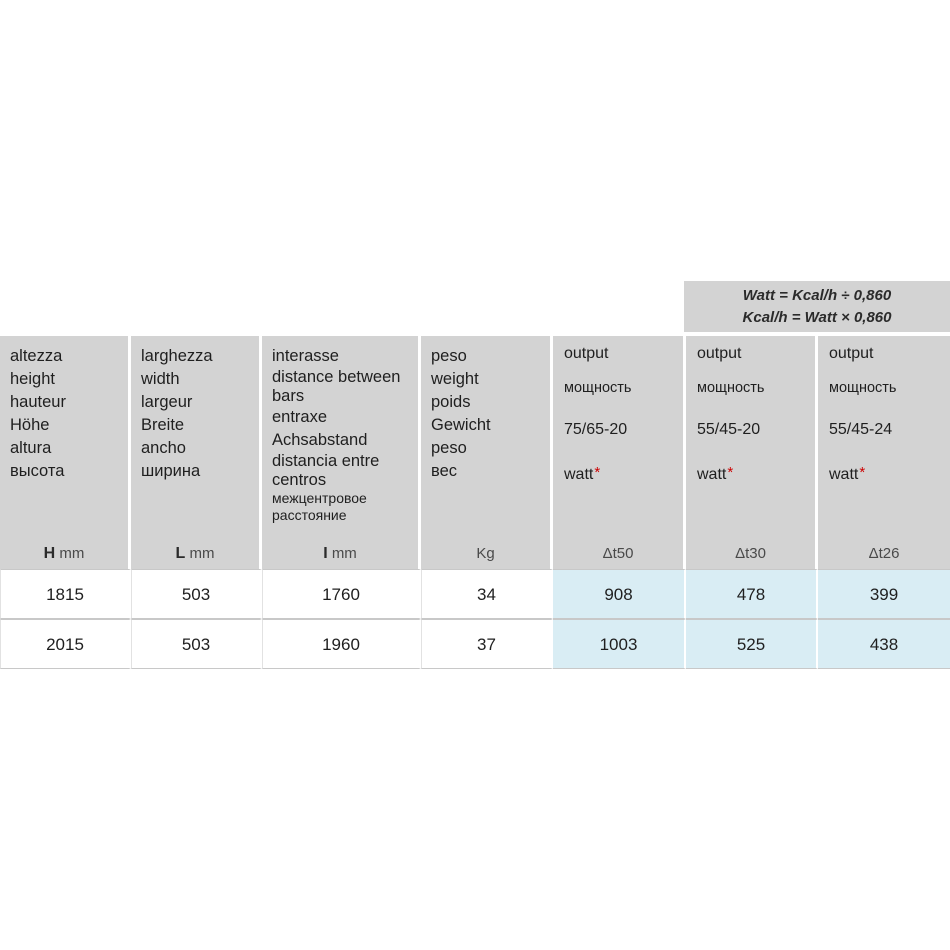 This screenshot has width=950, height=950. I want to click on unit-label-width: L mm, so click(195, 554).